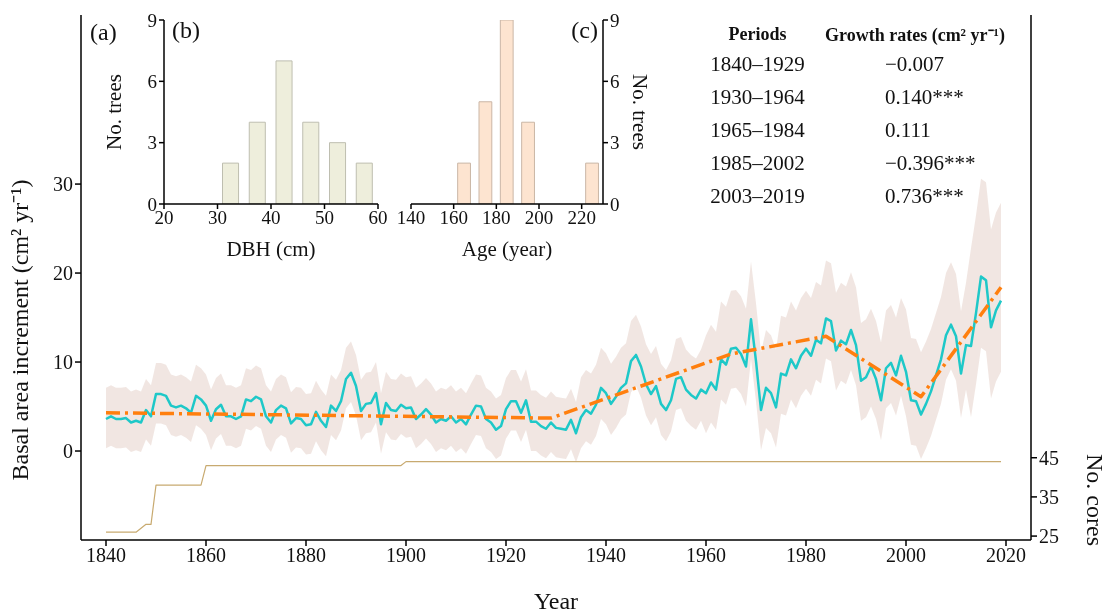 The height and width of the screenshot is (609, 1106). Describe the element at coordinates (63, 362) in the screenshot. I see `y-tick-label: 10` at that location.